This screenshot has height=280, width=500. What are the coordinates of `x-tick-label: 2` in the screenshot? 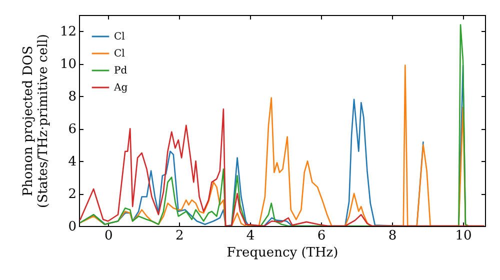 It's located at (179, 236).